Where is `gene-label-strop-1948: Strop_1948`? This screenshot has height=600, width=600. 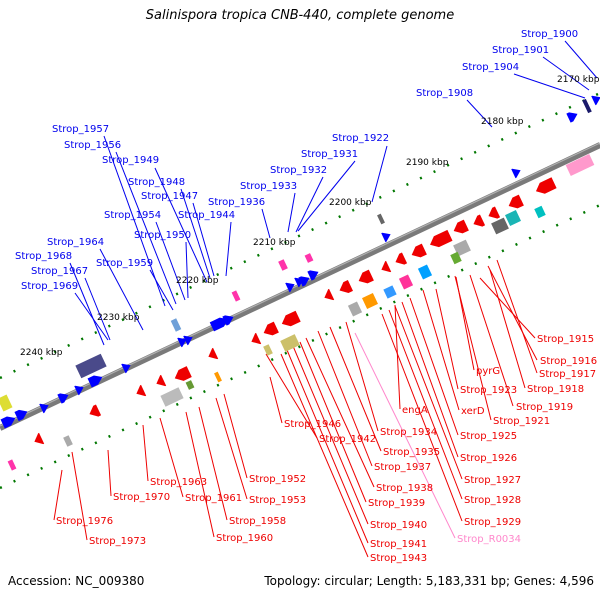
gene-label-strop-1948: Strop_1948 is located at coordinates (156, 182).